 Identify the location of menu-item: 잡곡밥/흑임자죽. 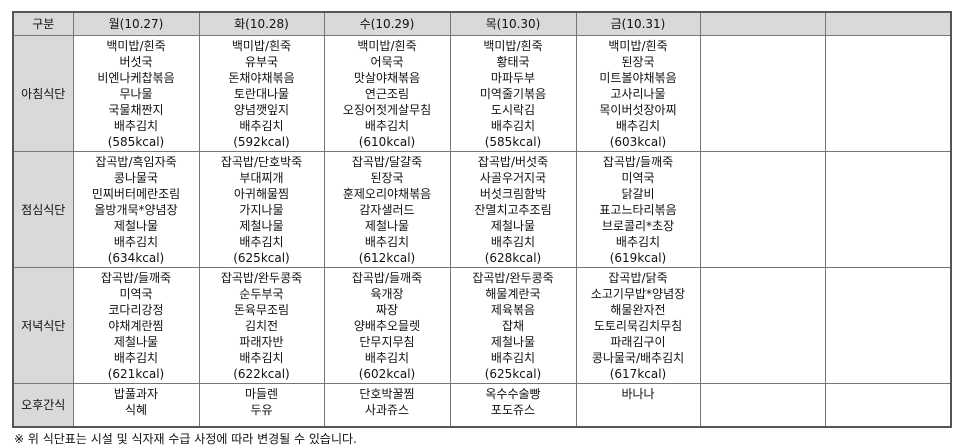
(136, 162).